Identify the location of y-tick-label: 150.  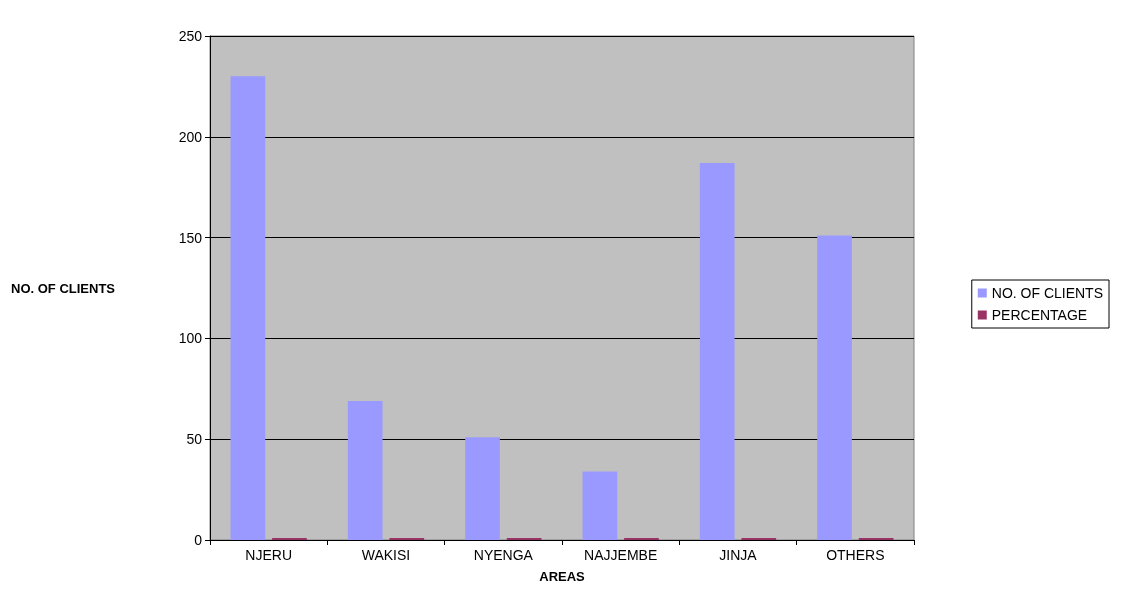
(190, 237).